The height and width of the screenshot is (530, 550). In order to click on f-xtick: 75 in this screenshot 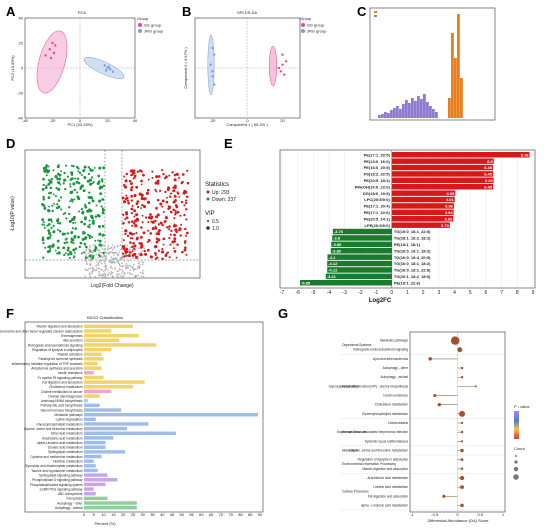, I will do `click(230, 514)`.